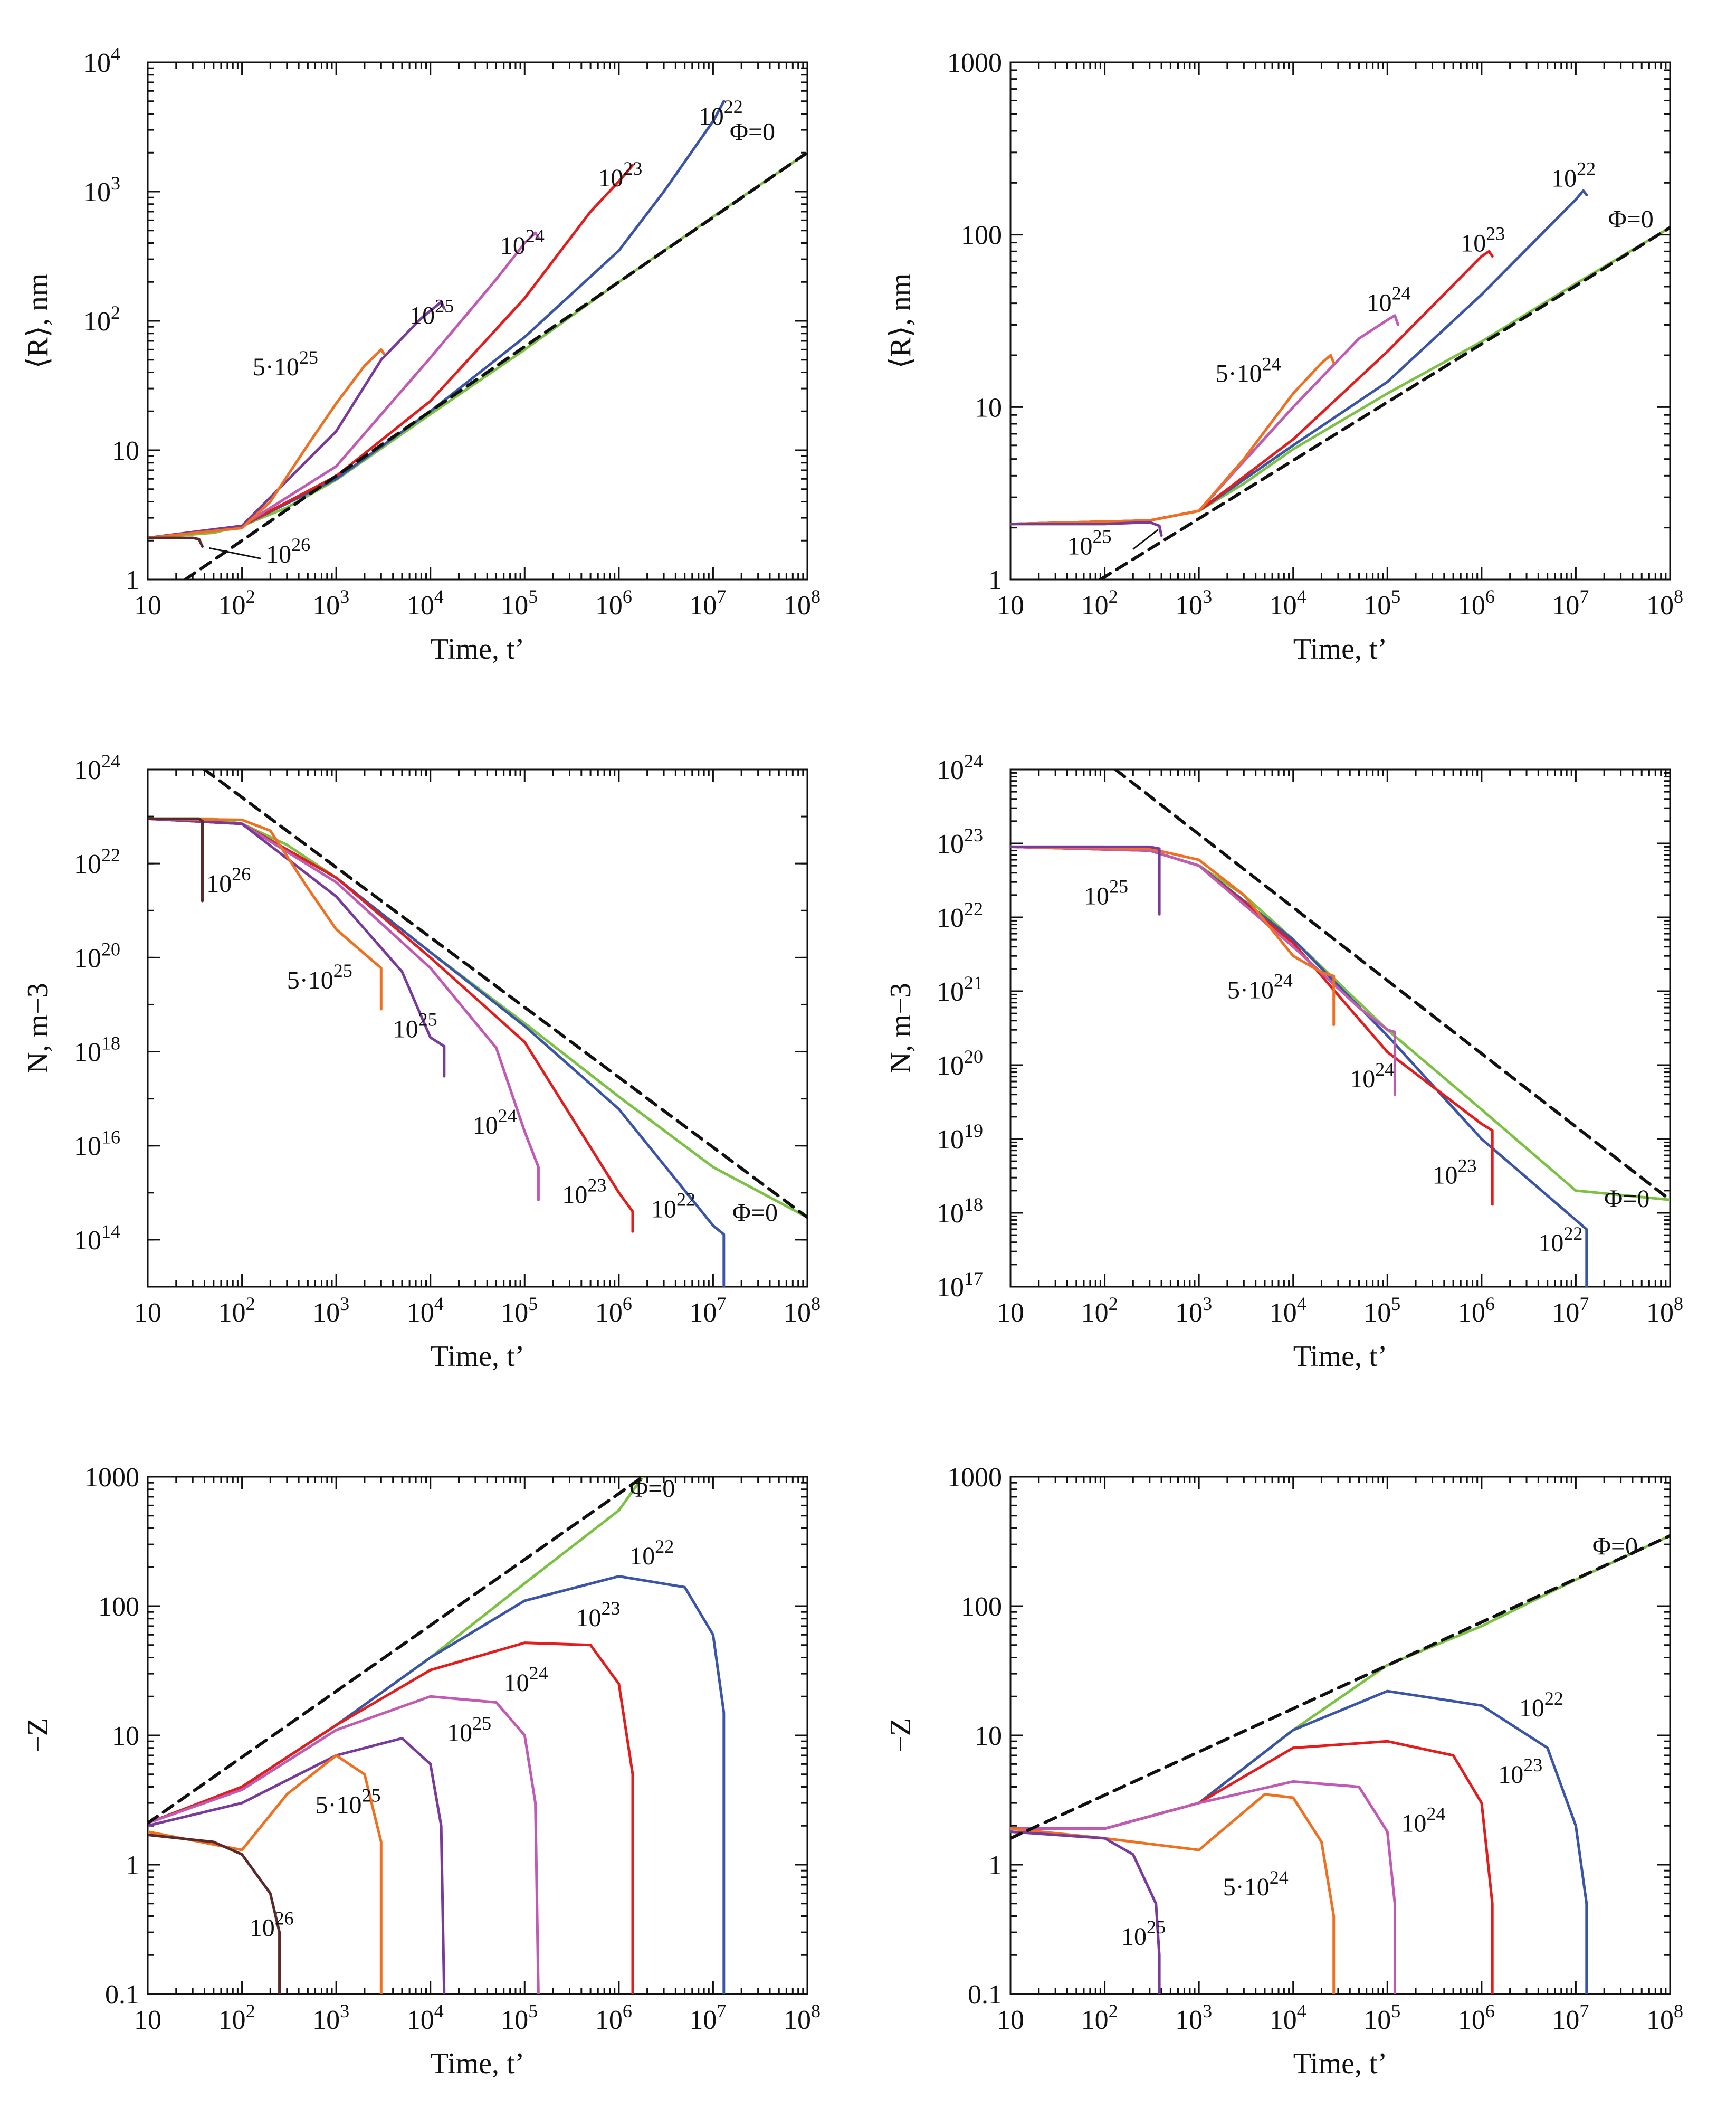 The width and height of the screenshot is (1736, 2127). I want to click on x-tick-label: 10⁵, so click(1381, 1310).